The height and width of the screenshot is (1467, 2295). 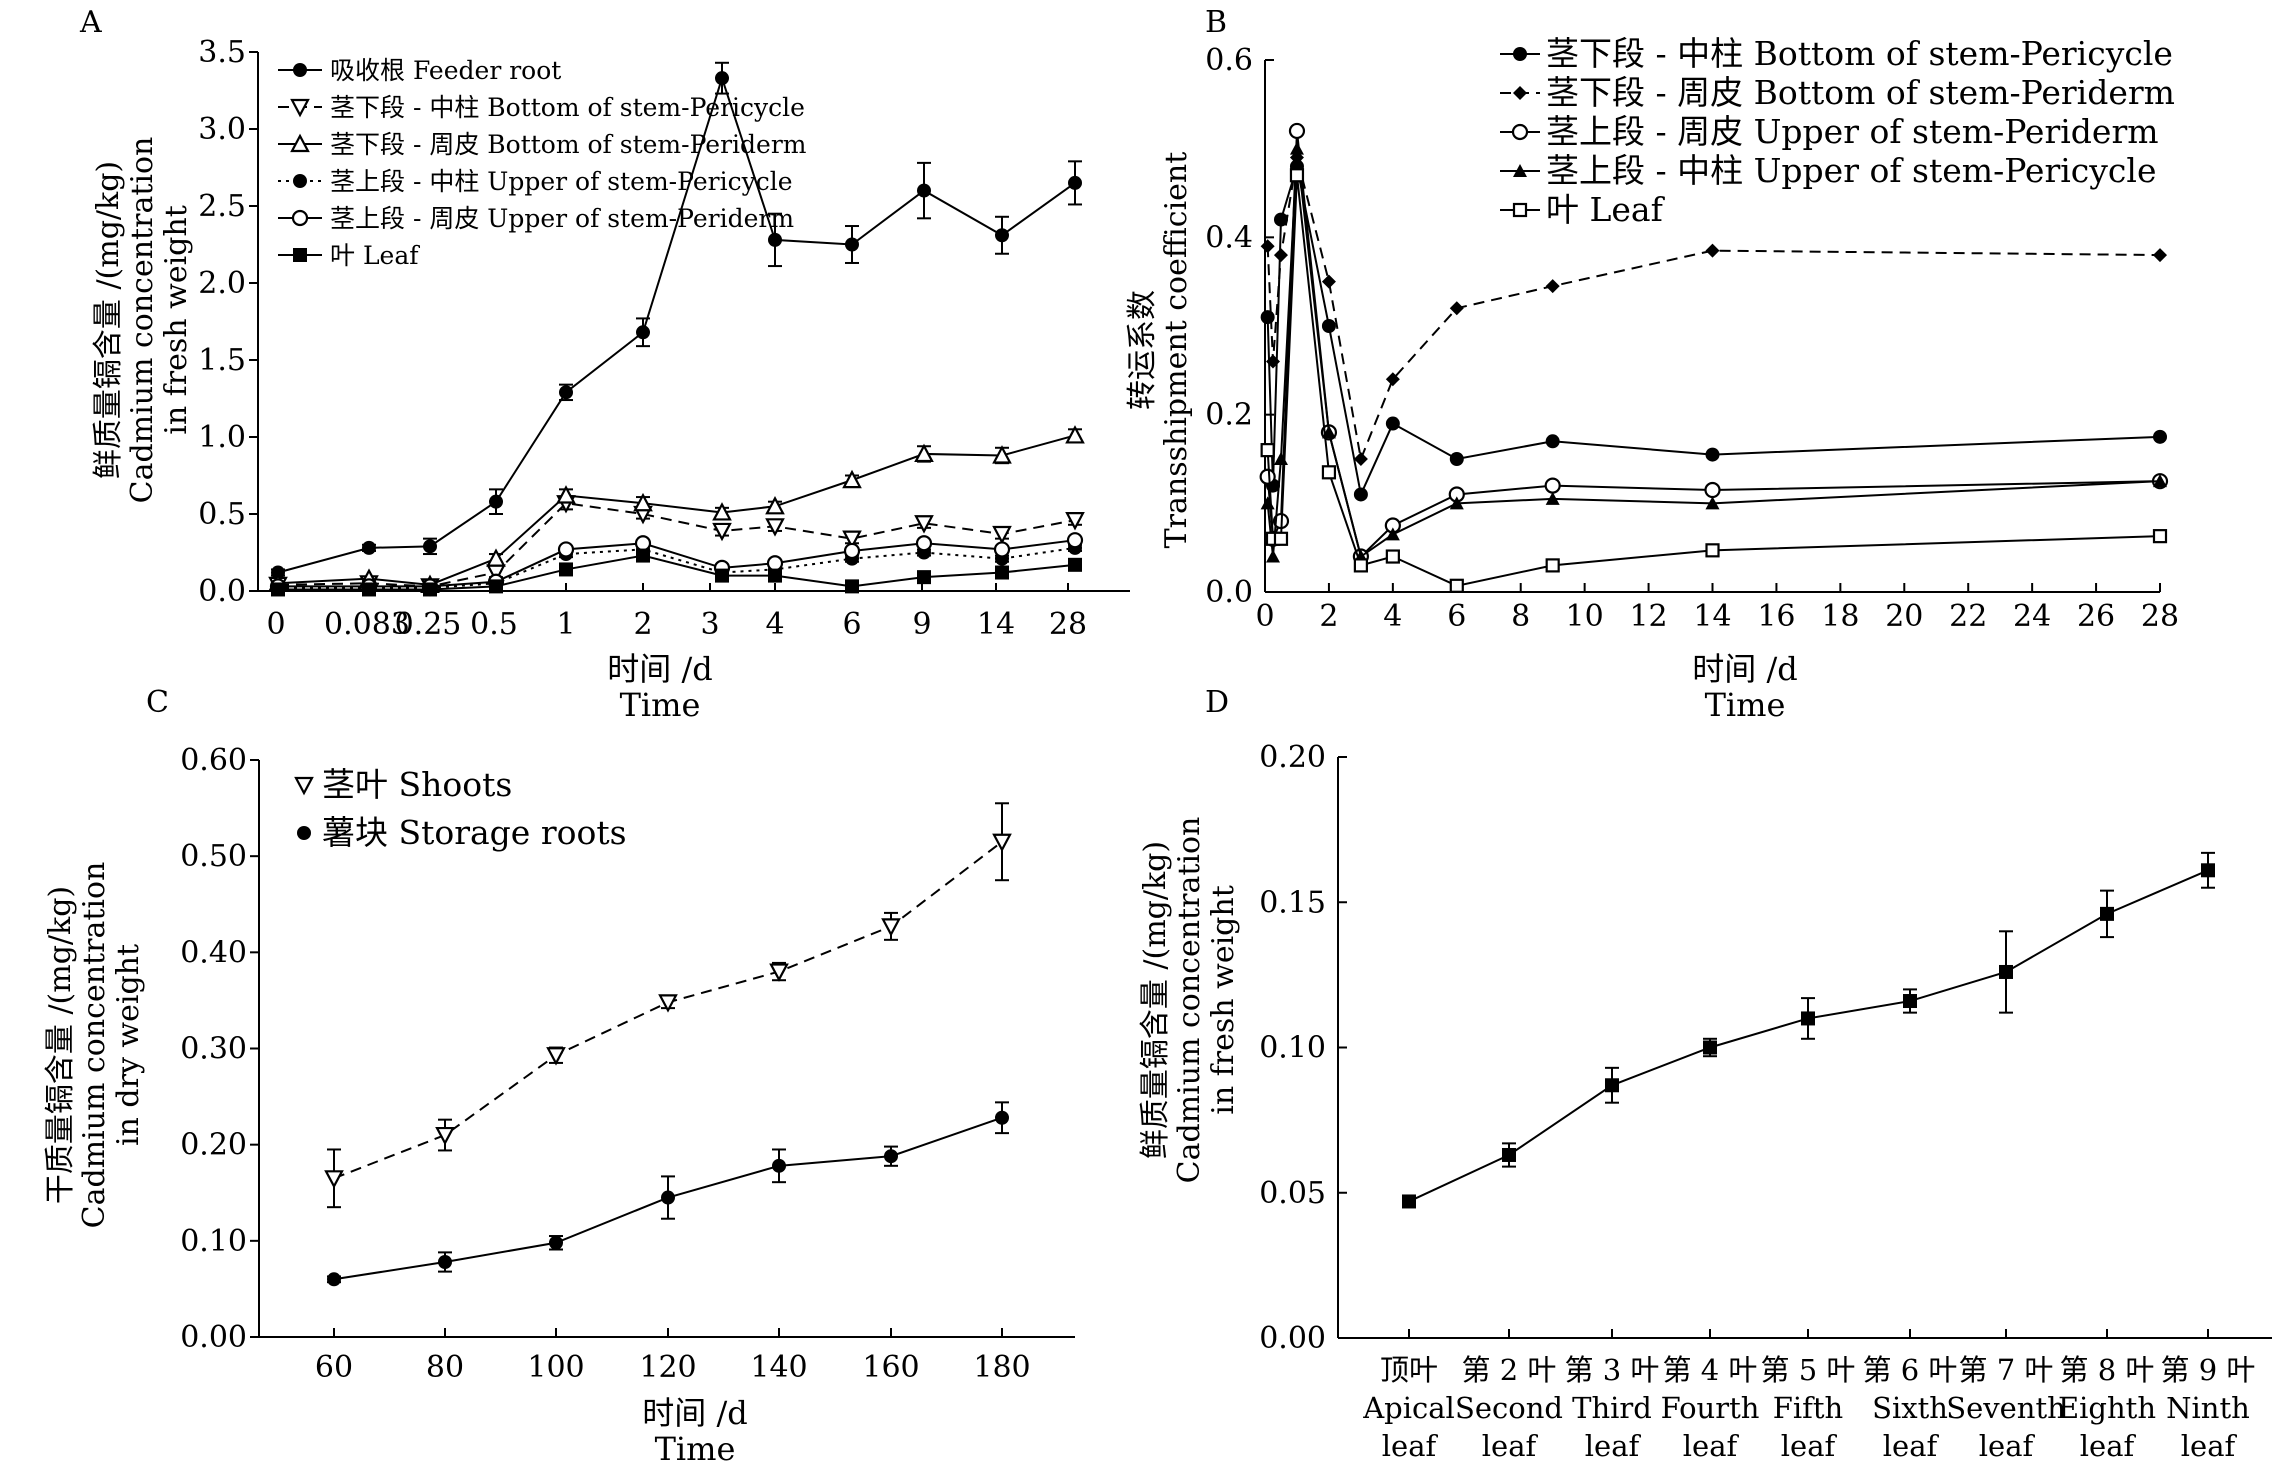 What do you see at coordinates (1808, 1370) in the screenshot?
I see `x-category-label: 第 5 叶` at bounding box center [1808, 1370].